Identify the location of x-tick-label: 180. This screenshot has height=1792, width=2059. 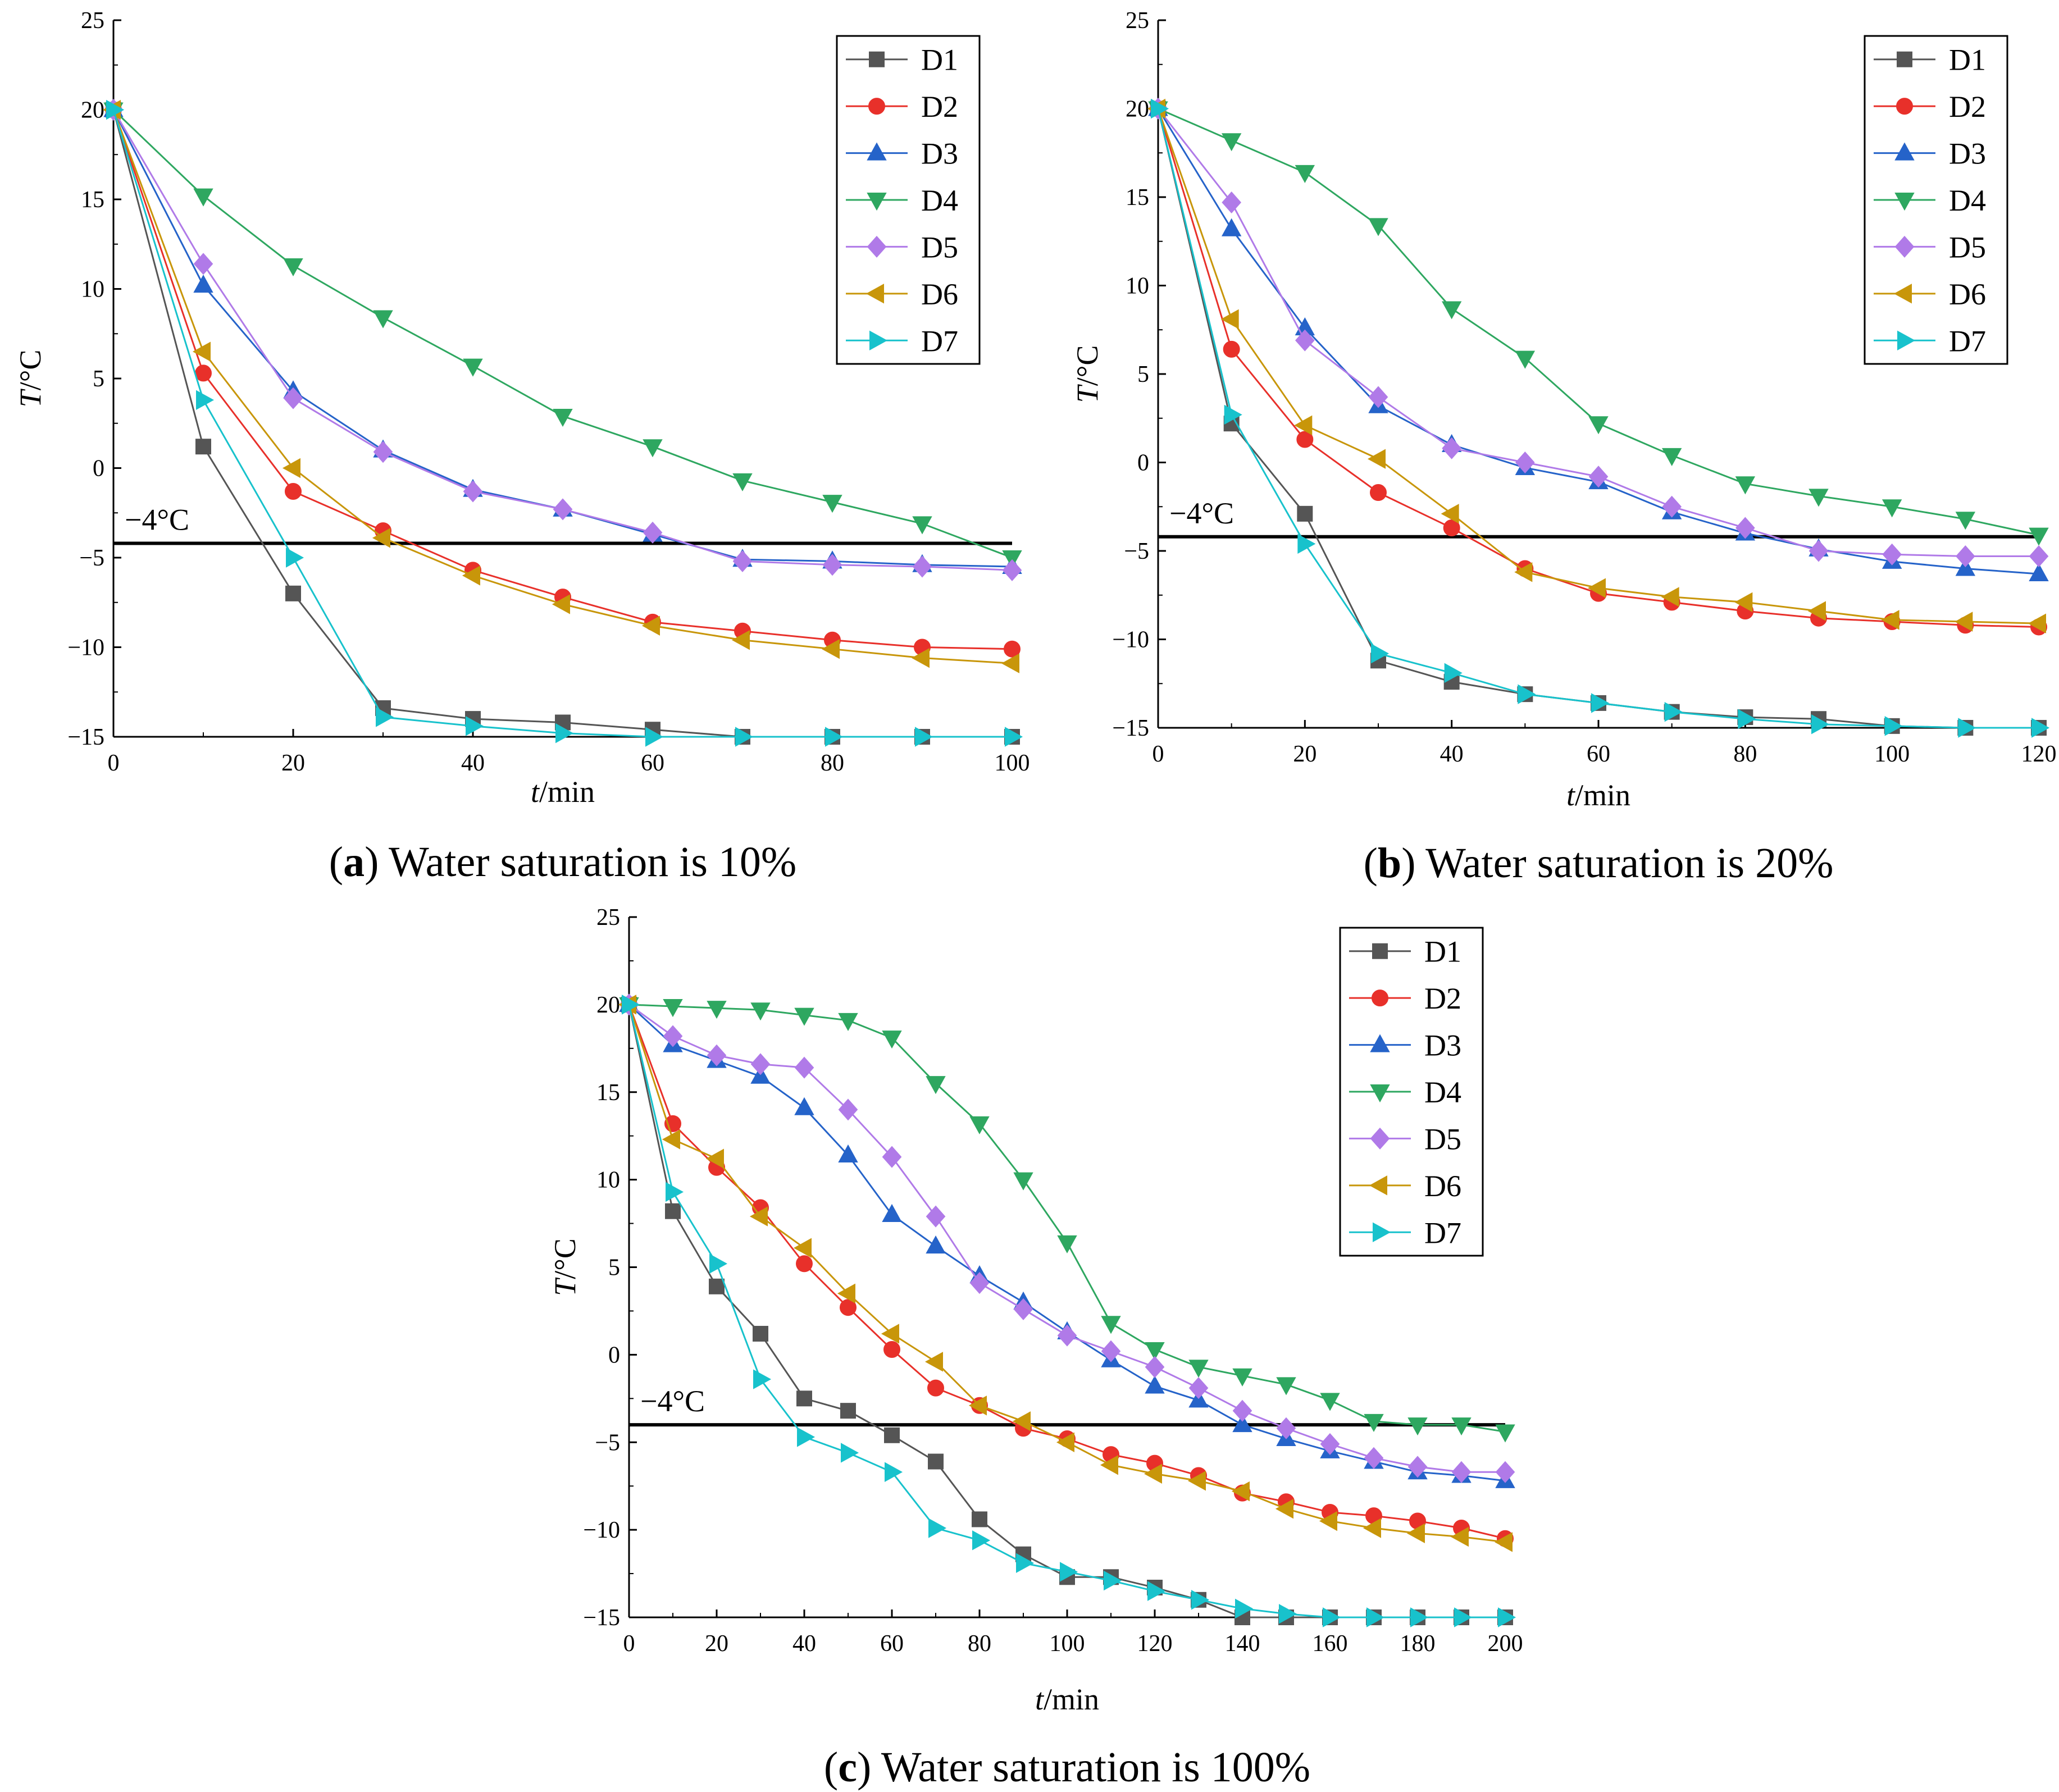
(1418, 1644).